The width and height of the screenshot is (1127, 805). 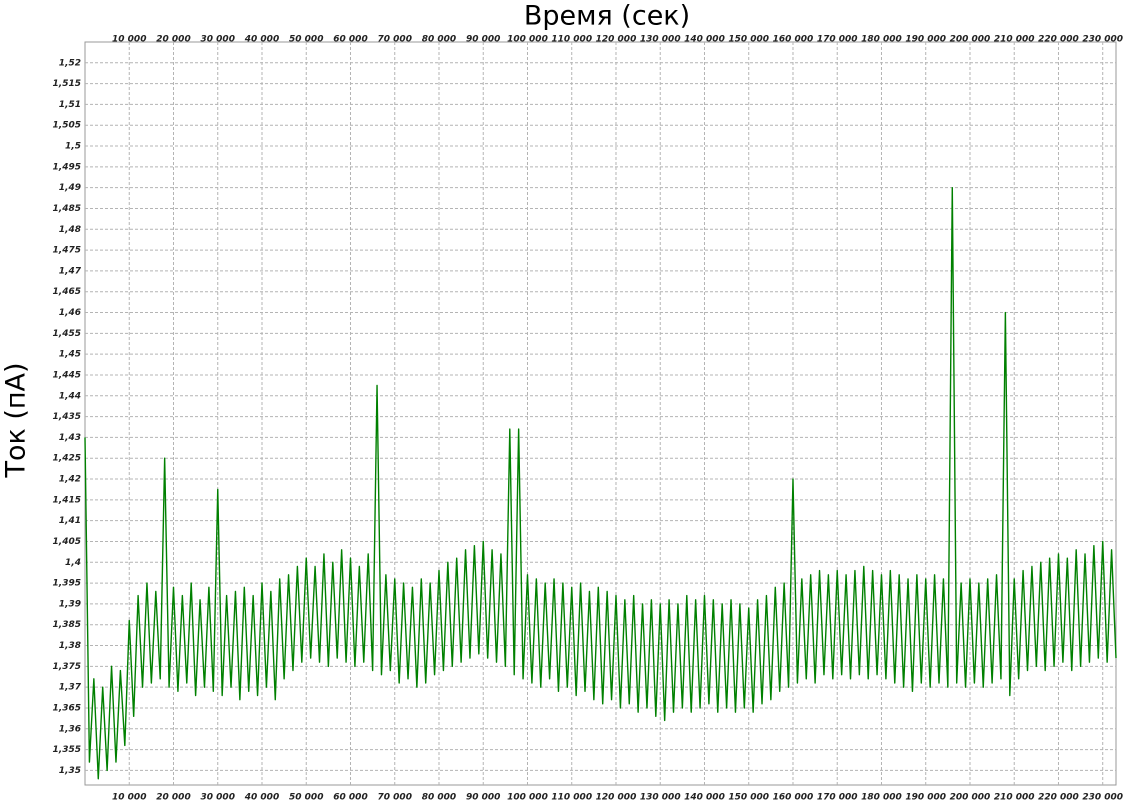 What do you see at coordinates (306, 798) in the screenshot?
I see `x-tick-label-bottom: 50 000` at bounding box center [306, 798].